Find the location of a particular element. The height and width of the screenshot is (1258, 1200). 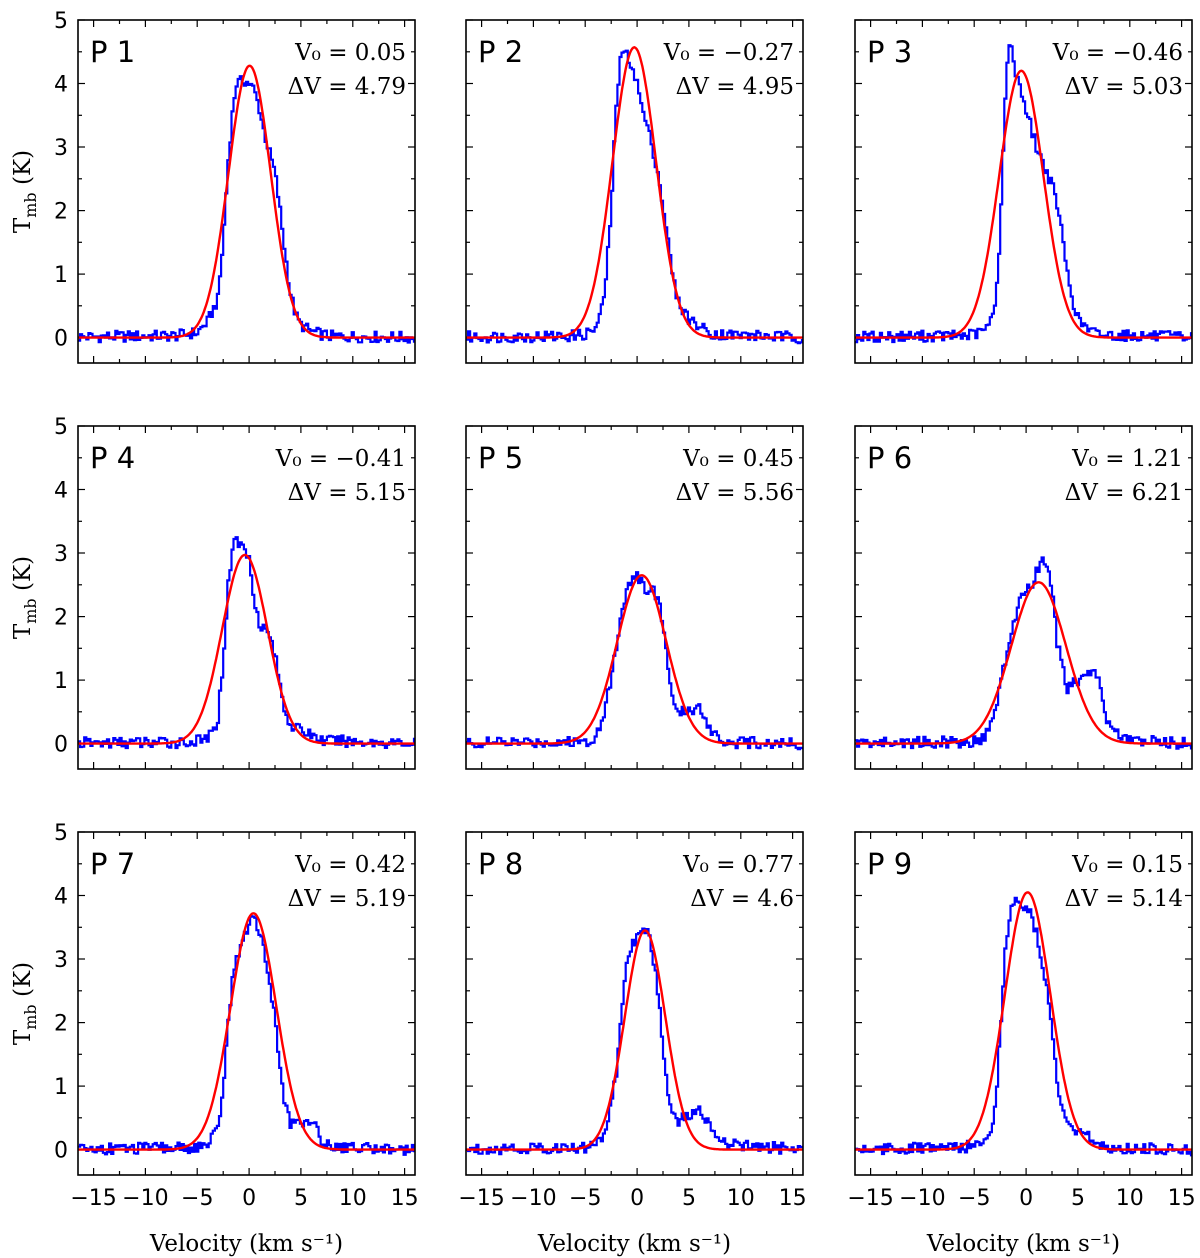

panel-2: P 2 V₀ = −0.27 ΔV = 4.95 is located at coordinates (634, 191).